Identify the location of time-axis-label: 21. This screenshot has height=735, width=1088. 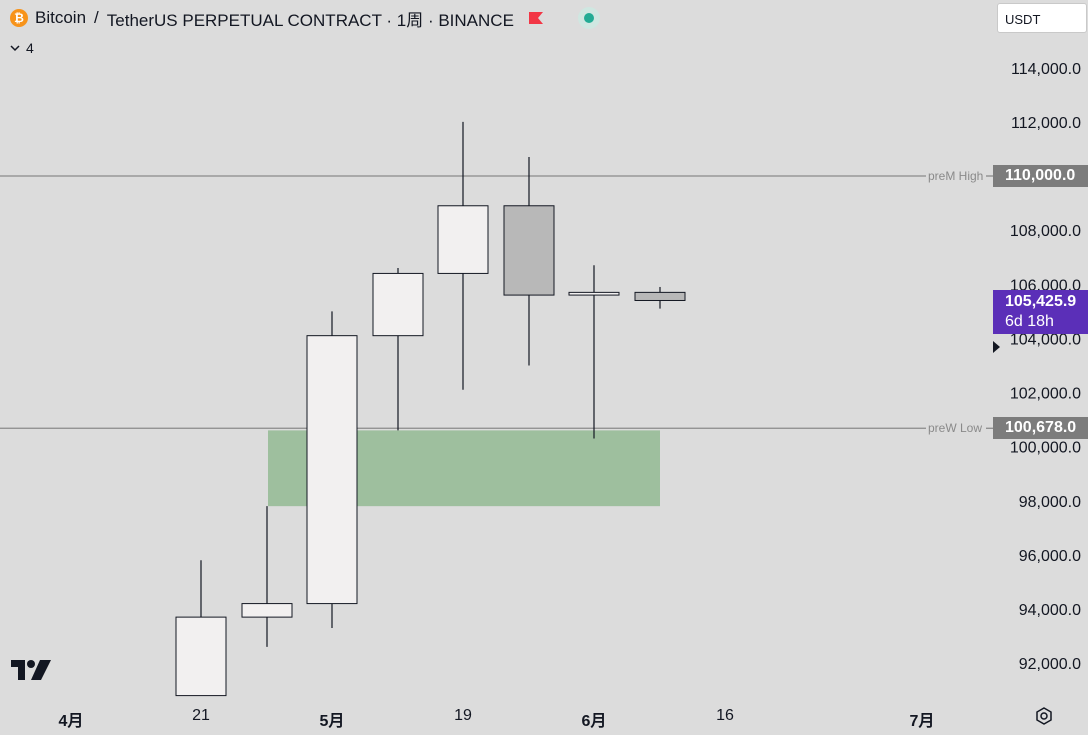
(201, 715).